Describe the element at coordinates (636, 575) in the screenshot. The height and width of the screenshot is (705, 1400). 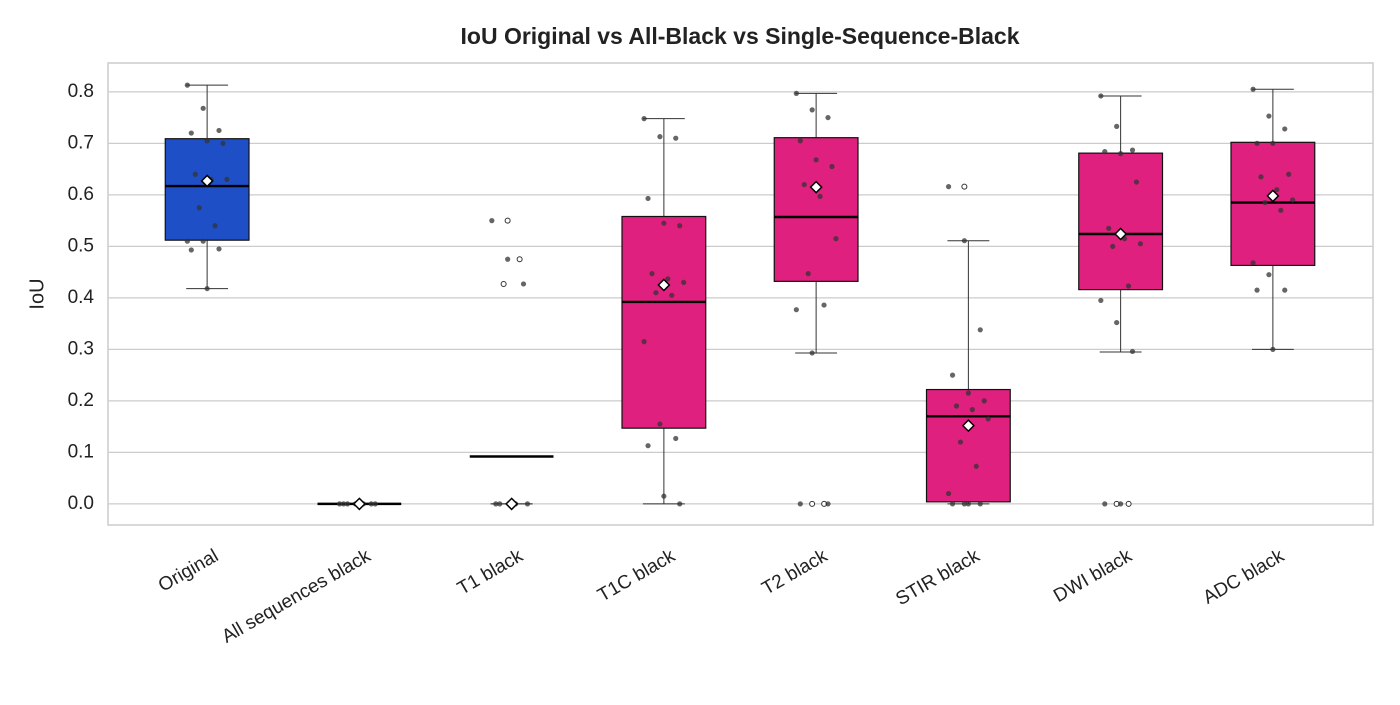
I see `x-tick-label: T1C black` at that location.